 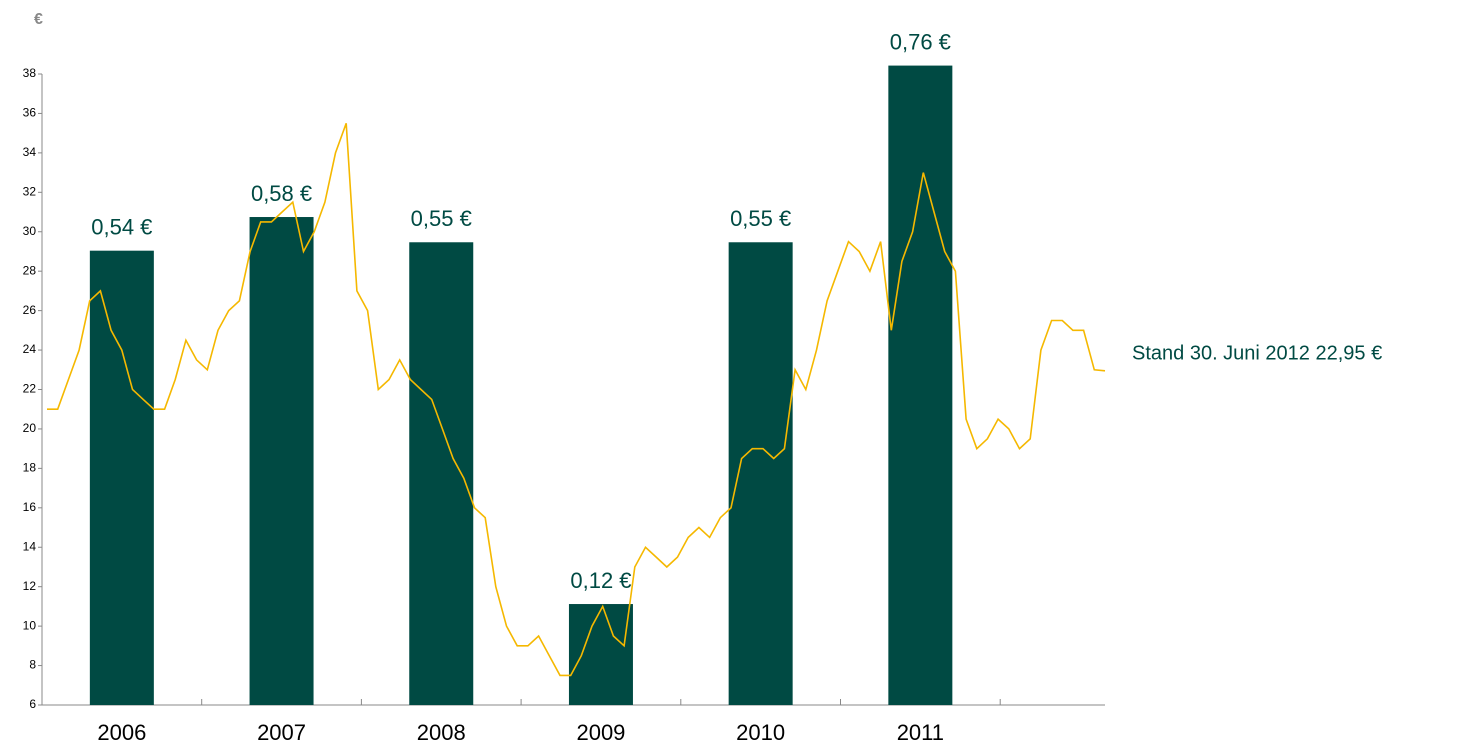 I want to click on y-tick-label: 6, so click(x=32, y=704).